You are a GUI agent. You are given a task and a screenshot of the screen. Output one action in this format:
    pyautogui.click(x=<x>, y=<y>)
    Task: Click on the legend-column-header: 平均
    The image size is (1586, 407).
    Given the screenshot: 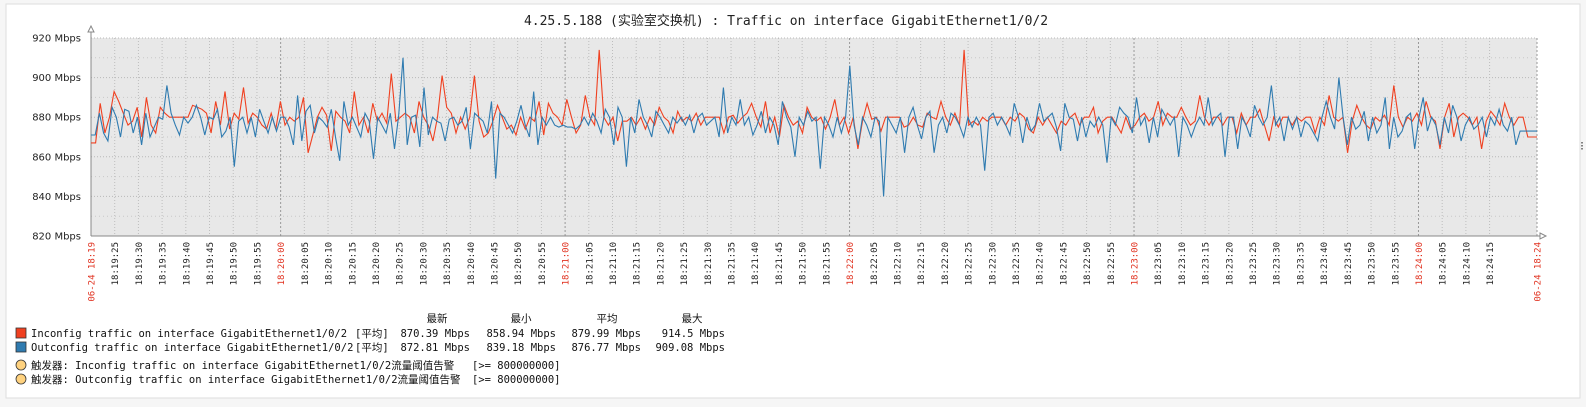 What is the action you would take?
    pyautogui.click(x=607, y=319)
    